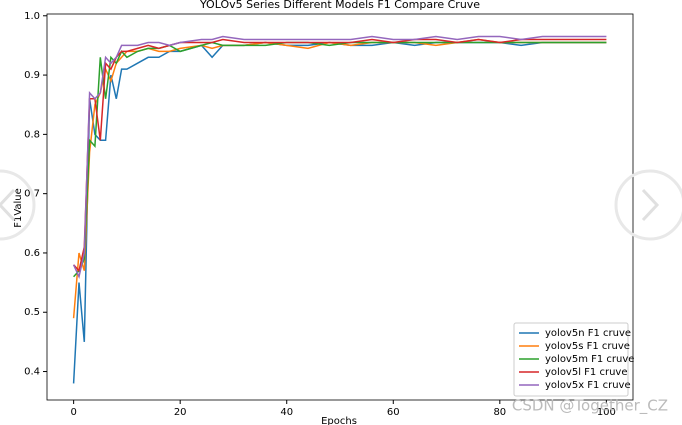  I want to click on prev-arrow, so click(8, 205).